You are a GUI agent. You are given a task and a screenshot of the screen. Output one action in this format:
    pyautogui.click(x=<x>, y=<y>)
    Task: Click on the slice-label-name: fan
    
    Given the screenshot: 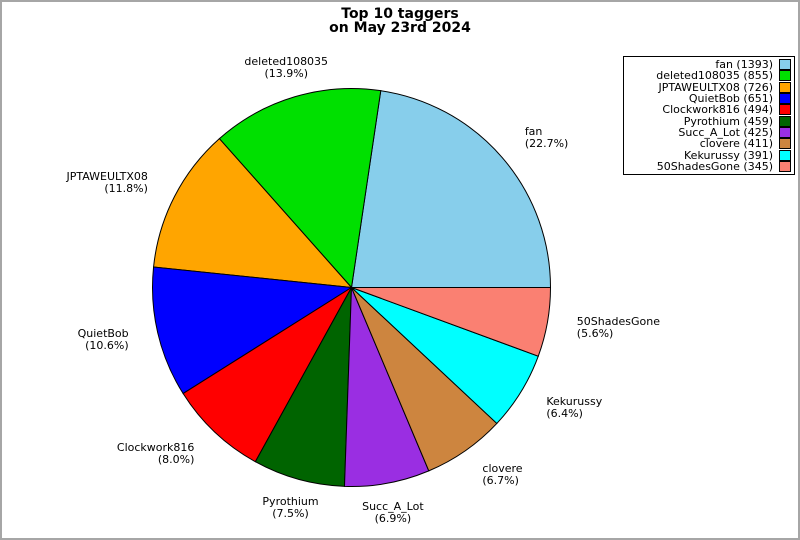 What is the action you would take?
    pyautogui.click(x=533, y=132)
    